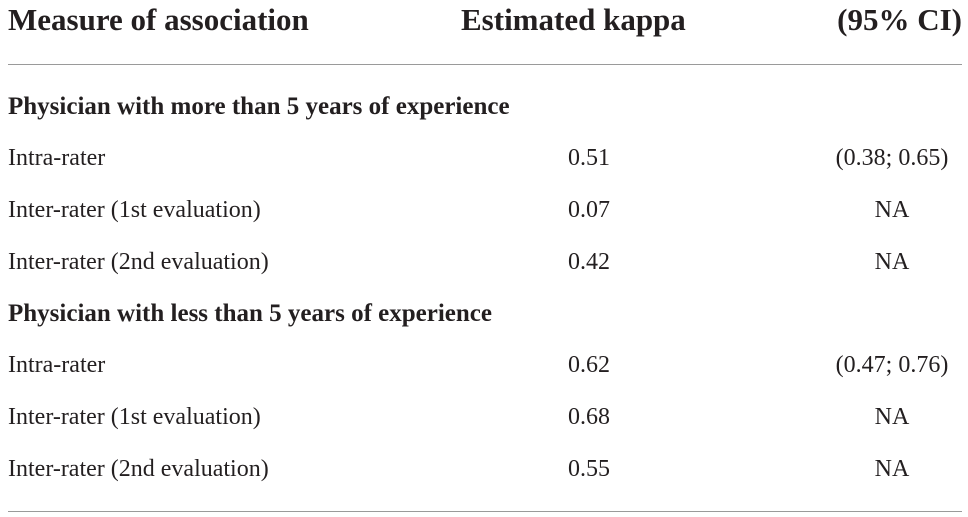  What do you see at coordinates (485, 64) in the screenshot?
I see `header-divider` at bounding box center [485, 64].